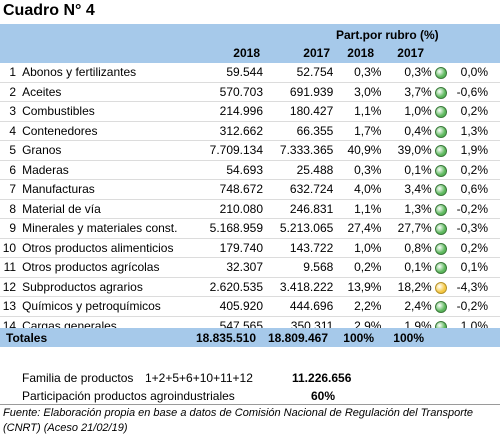  Describe the element at coordinates (406, 209) in the screenshot. I see `row-part-2017: 1,3%` at that location.